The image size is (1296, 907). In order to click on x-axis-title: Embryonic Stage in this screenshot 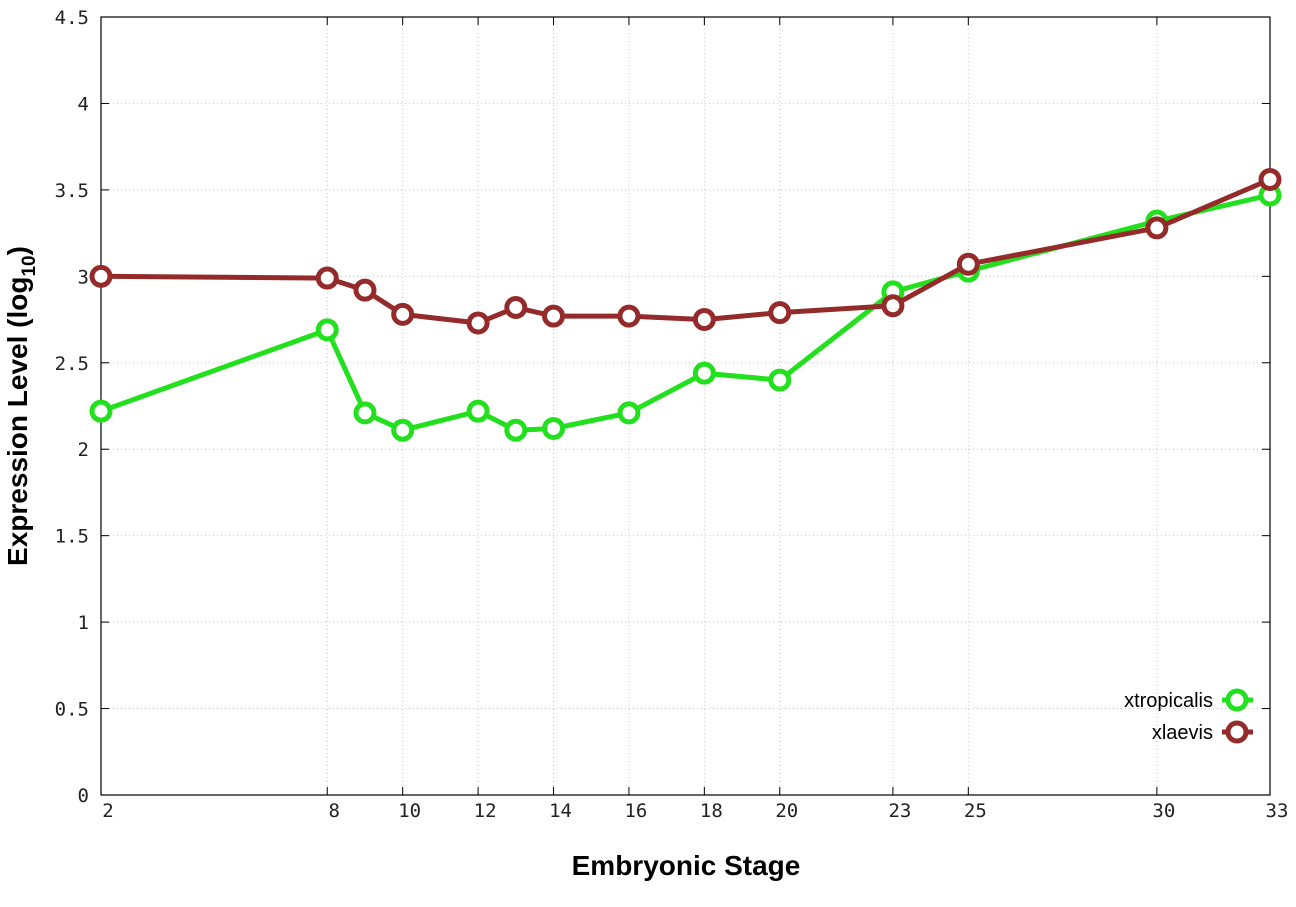, I will do `click(686, 865)`.